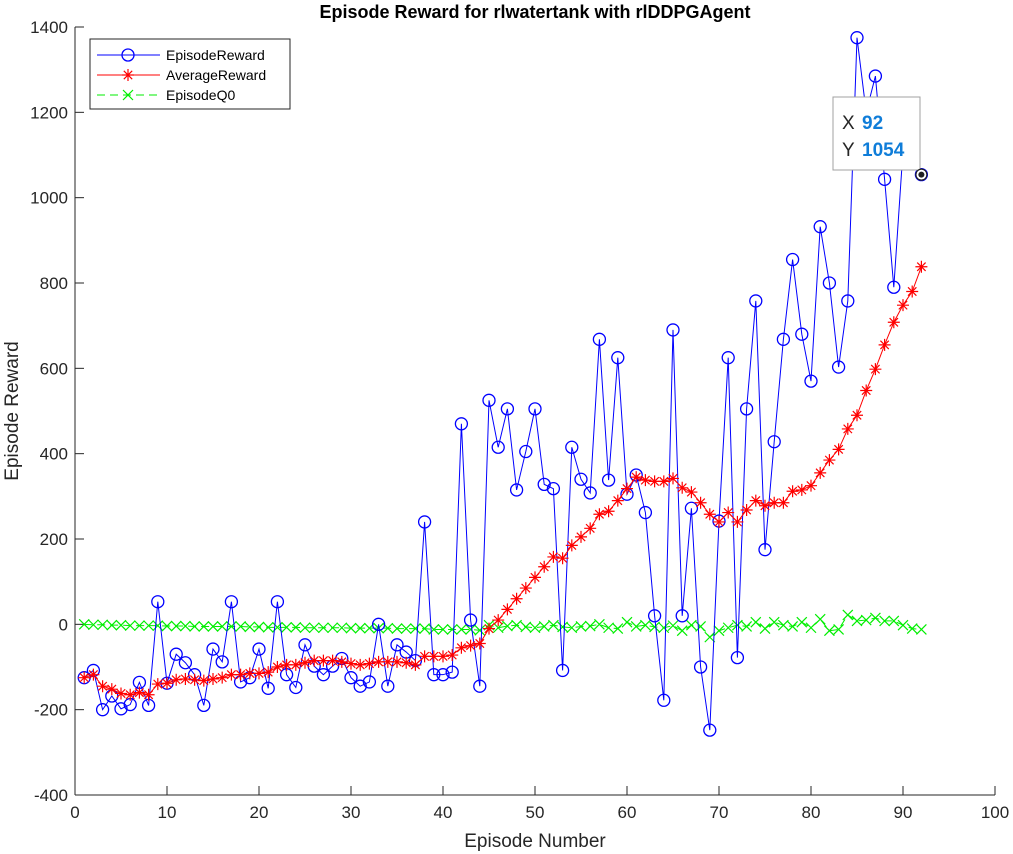  Describe the element at coordinates (876, 133) in the screenshot. I see `datatip-box` at that location.